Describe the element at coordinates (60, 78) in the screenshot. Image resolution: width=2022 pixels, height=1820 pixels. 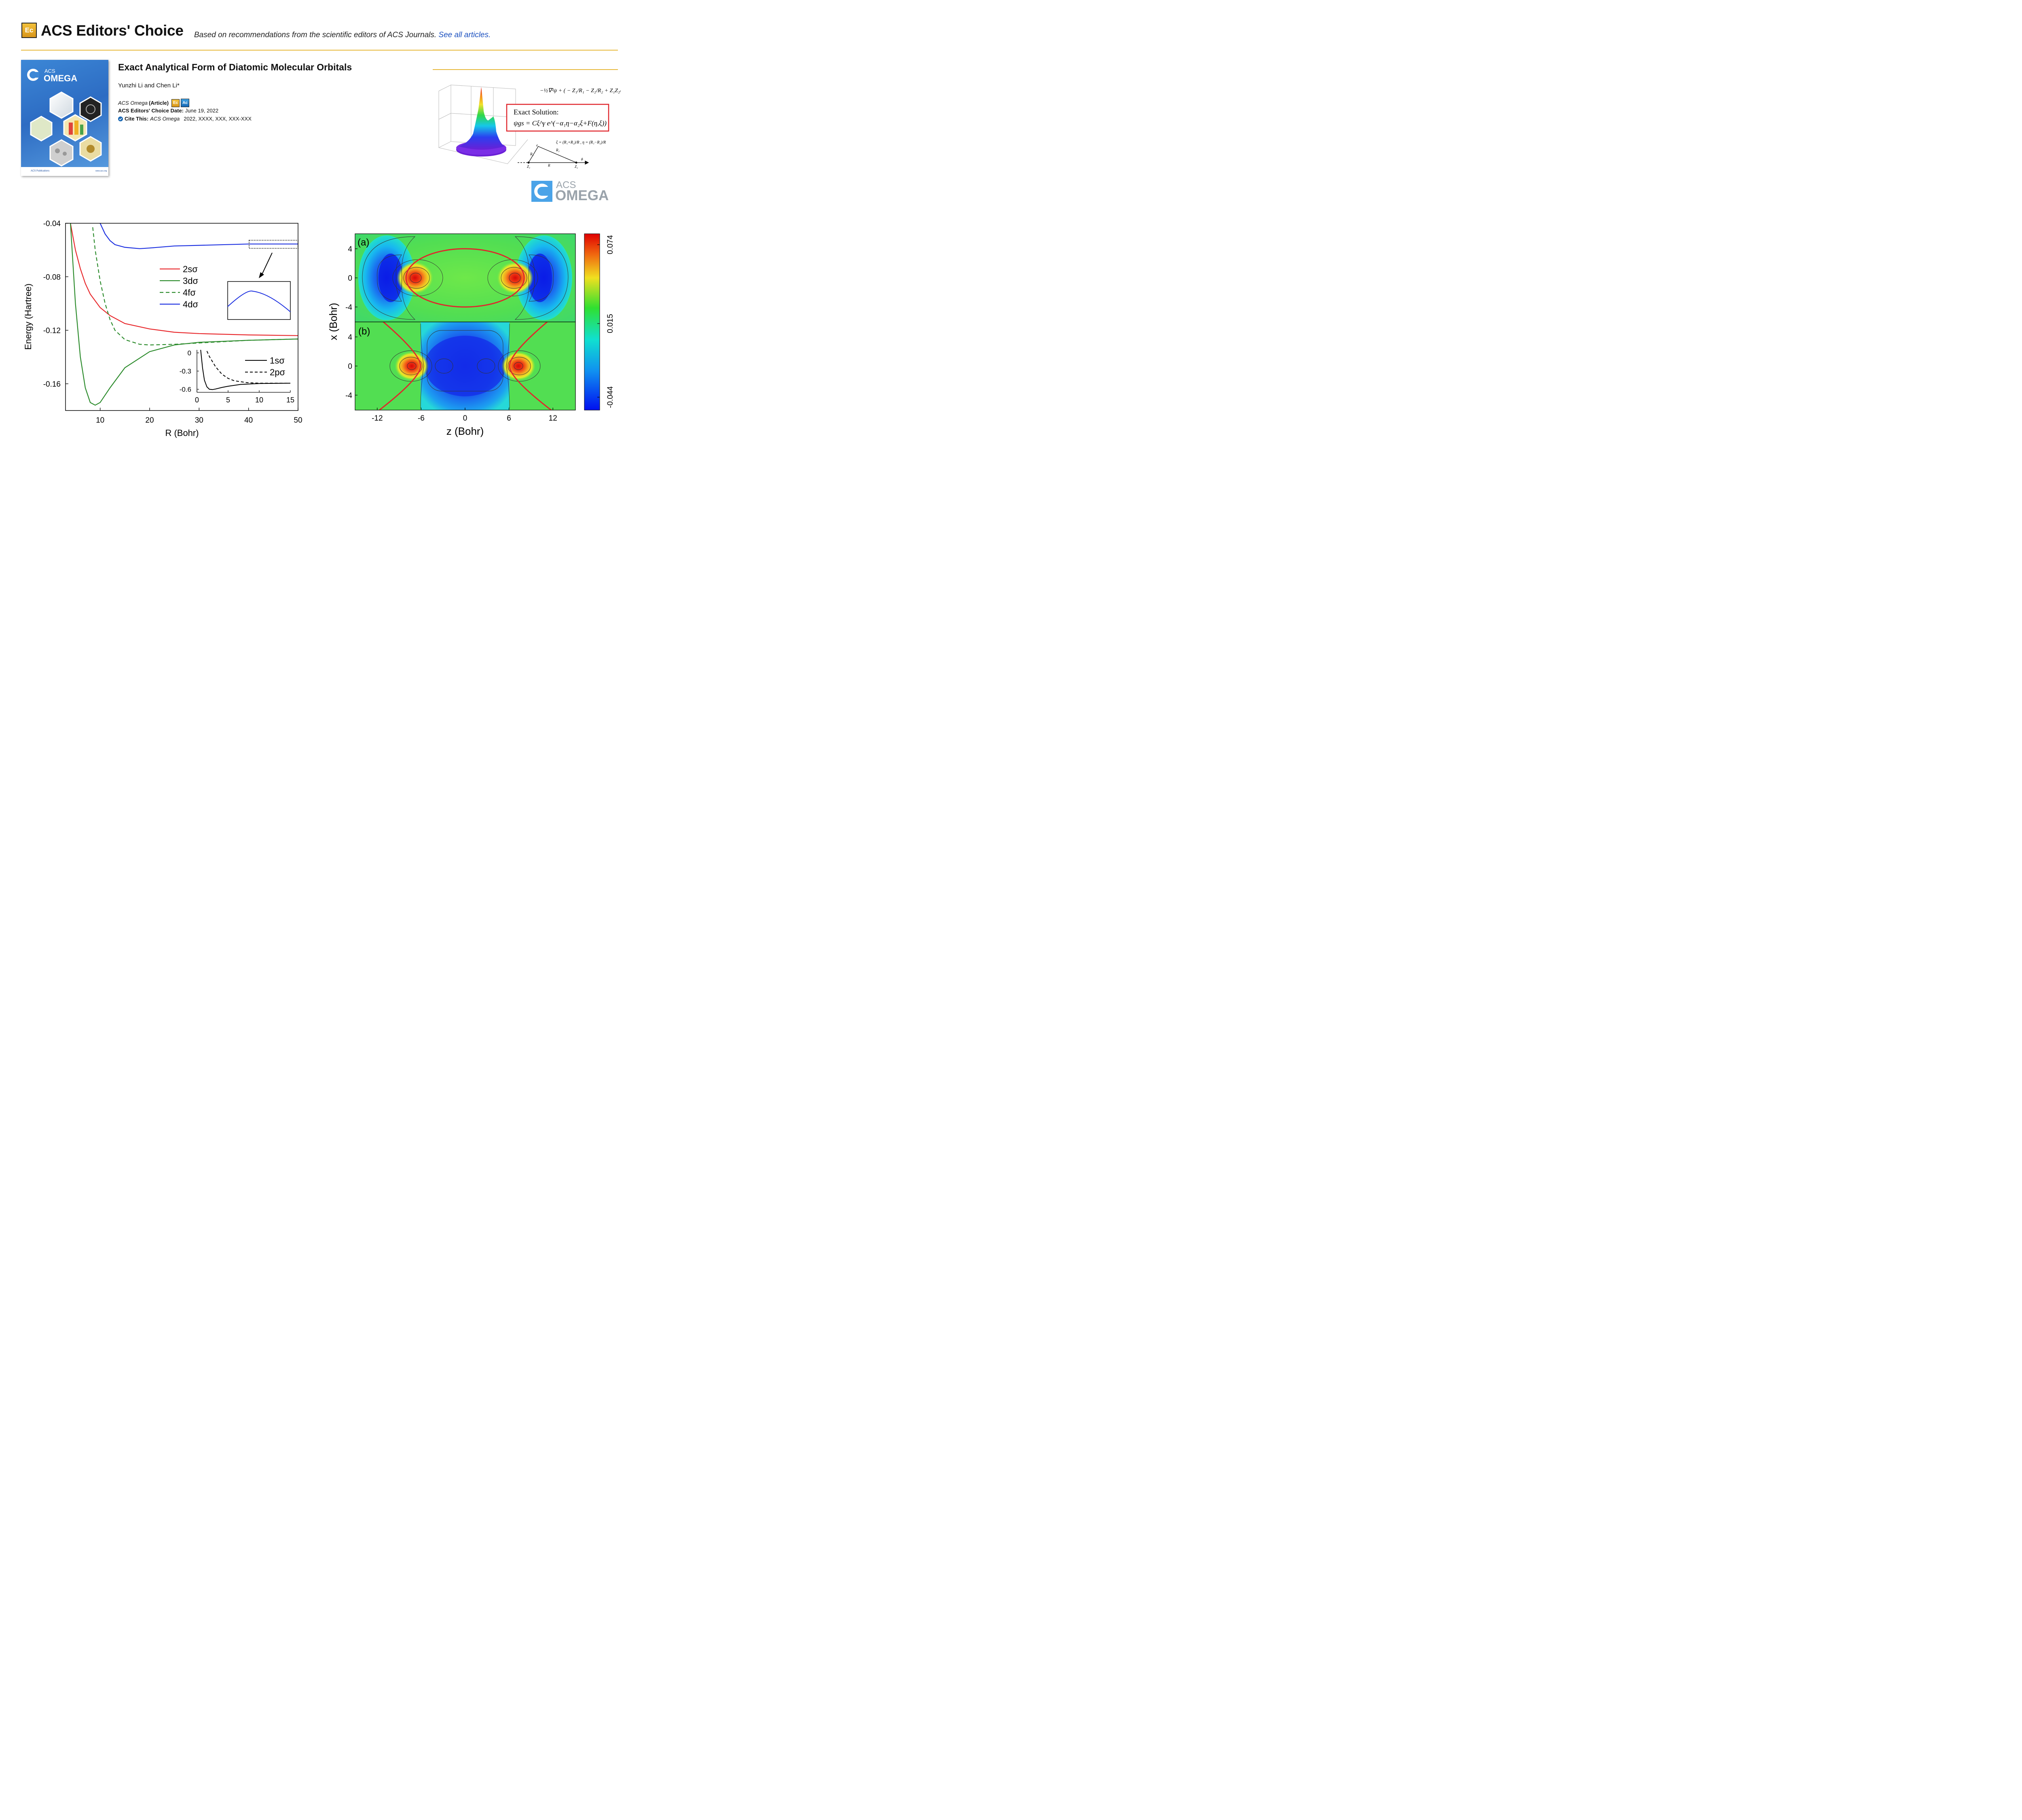
I see `cover-brand-bottom: OMEGA` at that location.